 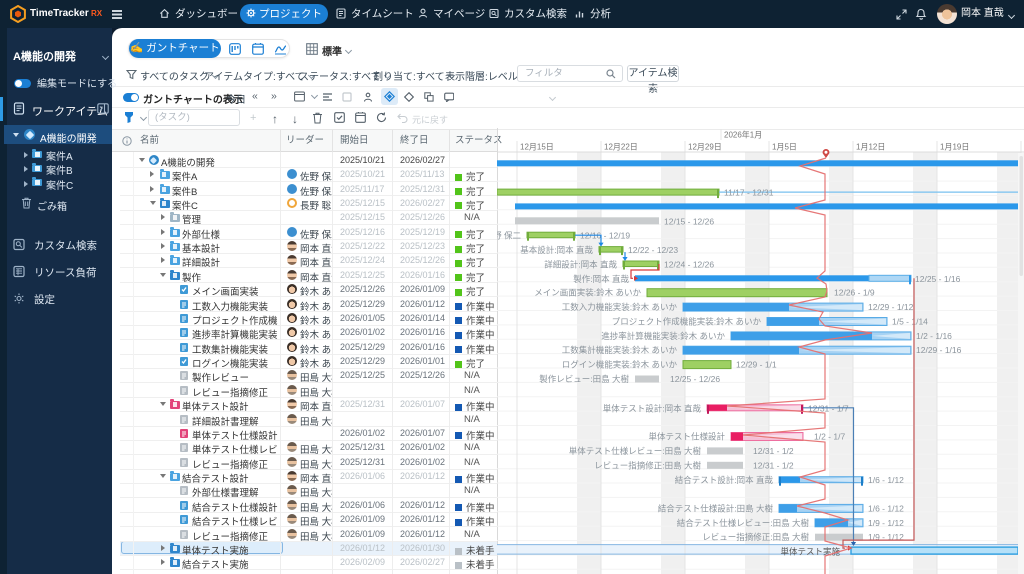 I want to click on svg-text: 1月5日, so click(x=784, y=147).